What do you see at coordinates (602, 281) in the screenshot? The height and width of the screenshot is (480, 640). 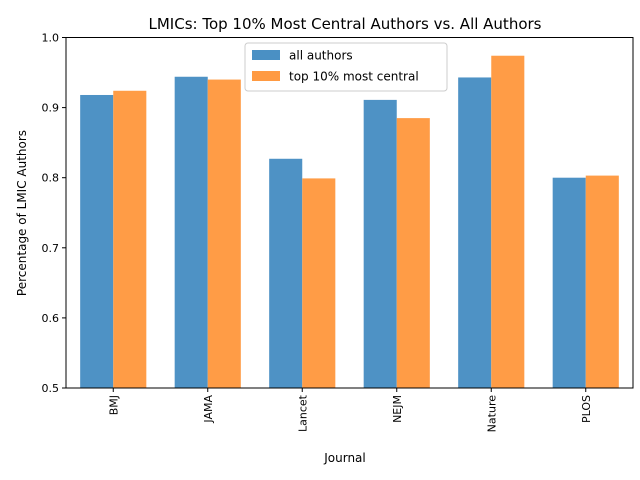 I see `bar-top-central-plos` at bounding box center [602, 281].